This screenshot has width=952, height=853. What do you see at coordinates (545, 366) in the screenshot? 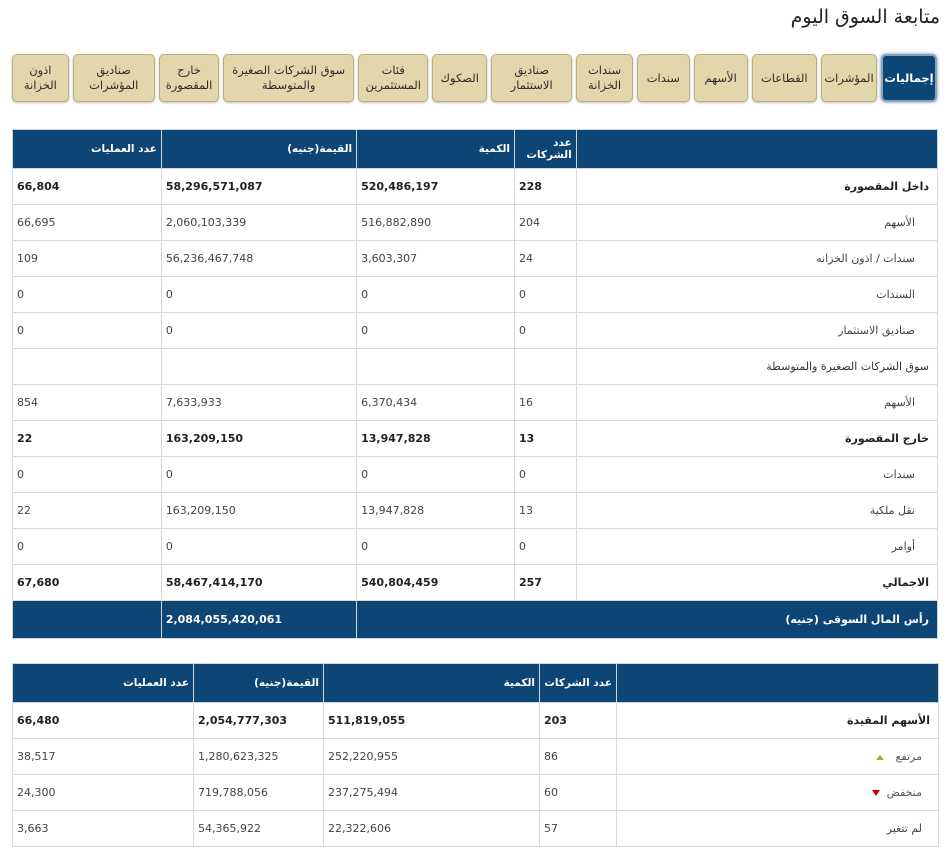
I see `row-companies` at bounding box center [545, 366].